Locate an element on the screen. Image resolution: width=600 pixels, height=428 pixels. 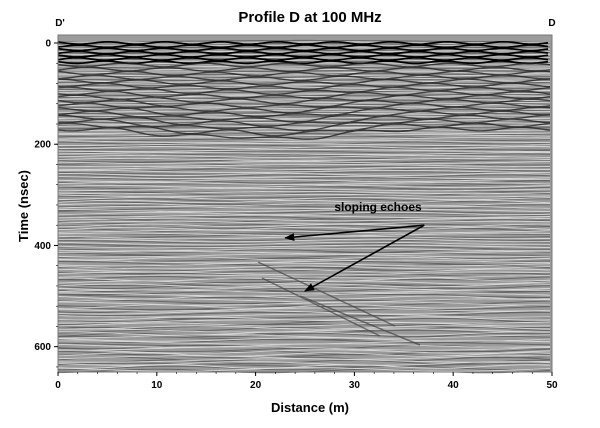
x-tick-label: 30 is located at coordinates (355, 385).